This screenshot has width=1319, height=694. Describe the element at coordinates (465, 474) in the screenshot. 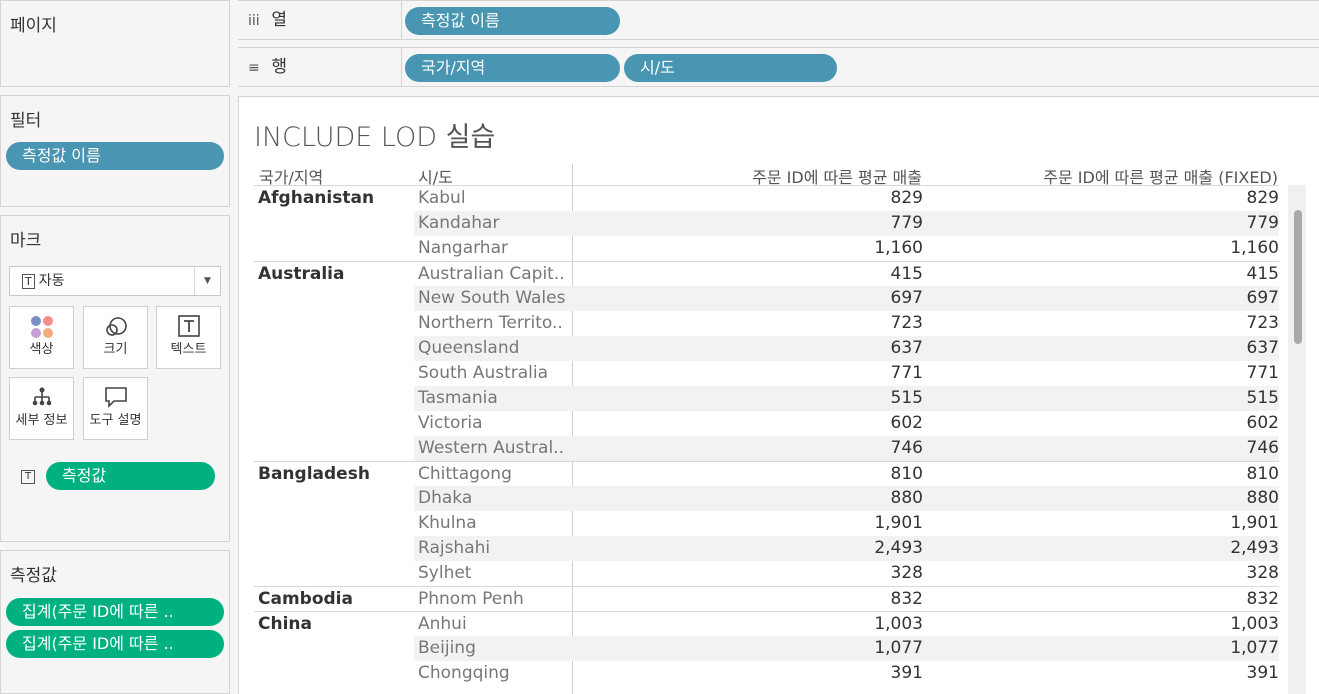

I see `state-cell: Chittagong` at that location.